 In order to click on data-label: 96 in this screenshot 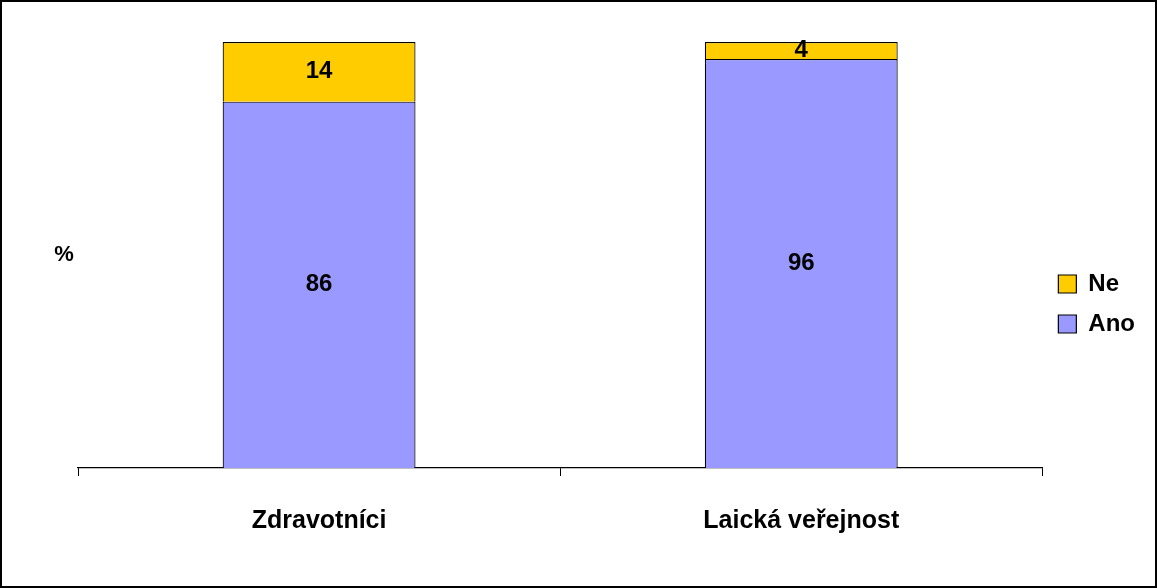, I will do `click(801, 262)`.